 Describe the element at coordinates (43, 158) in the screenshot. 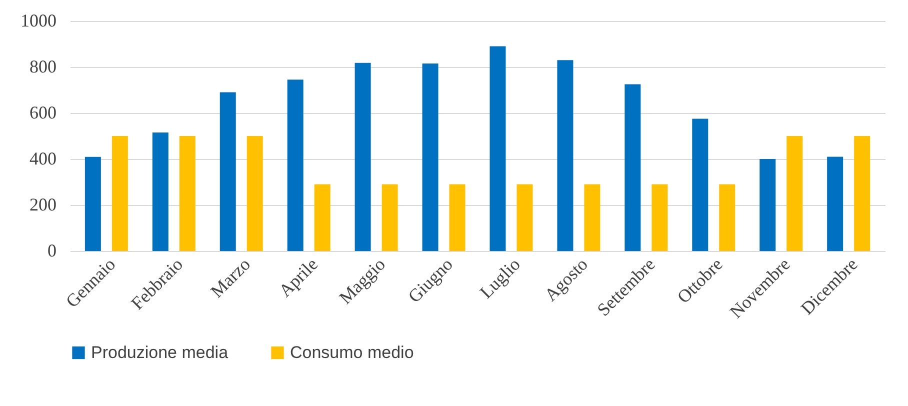

I see `y-tick-label: 400` at that location.